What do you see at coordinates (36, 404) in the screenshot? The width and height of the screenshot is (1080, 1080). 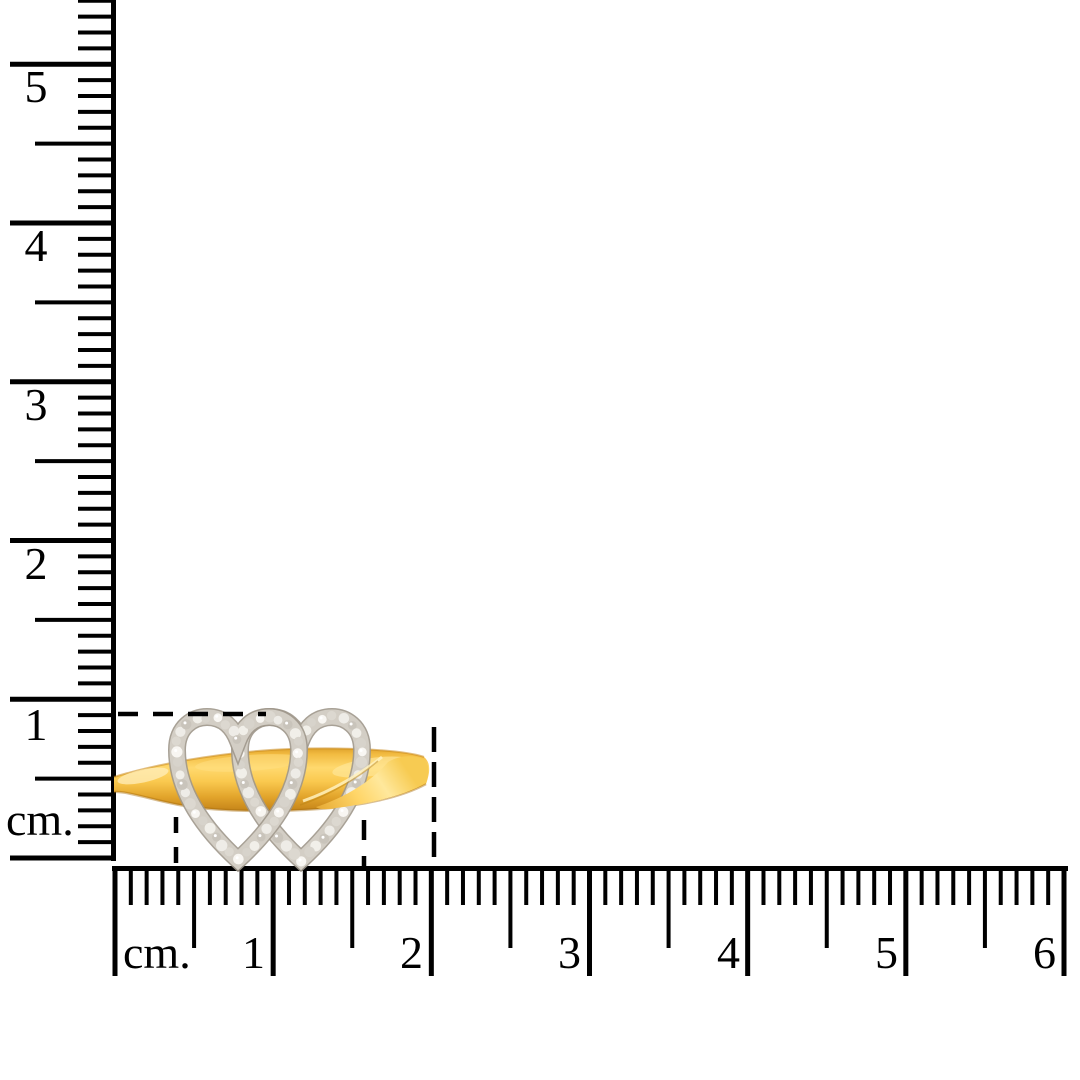 I see `vertical-ruler-label-3: 3` at bounding box center [36, 404].